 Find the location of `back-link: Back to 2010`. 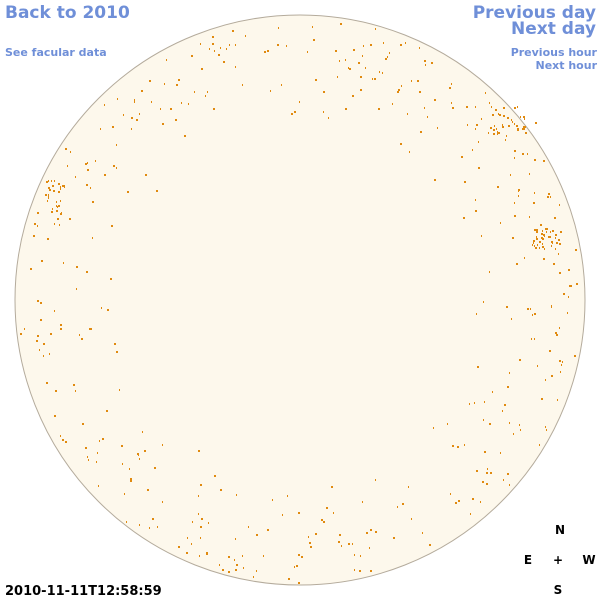

back-link: Back to 2010 is located at coordinates (67, 13).